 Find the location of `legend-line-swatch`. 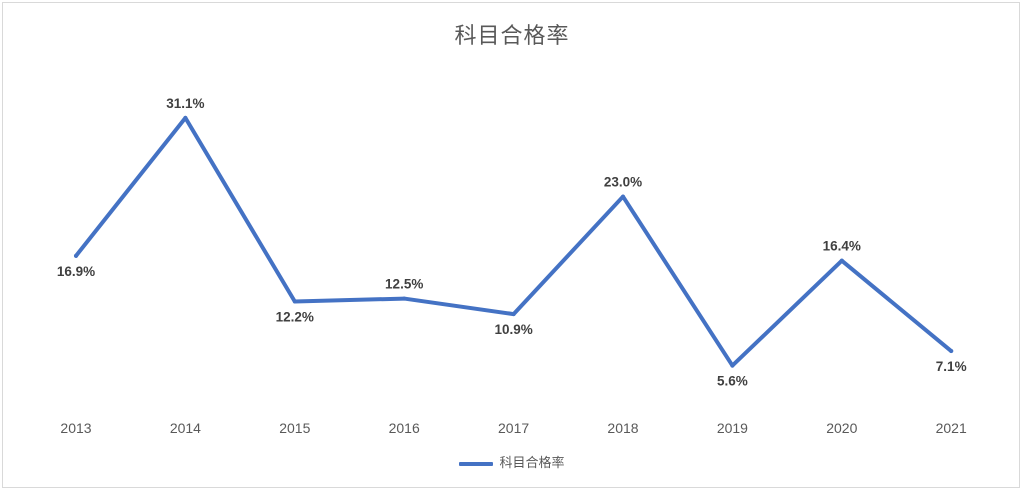

legend-line-swatch is located at coordinates (476, 463).